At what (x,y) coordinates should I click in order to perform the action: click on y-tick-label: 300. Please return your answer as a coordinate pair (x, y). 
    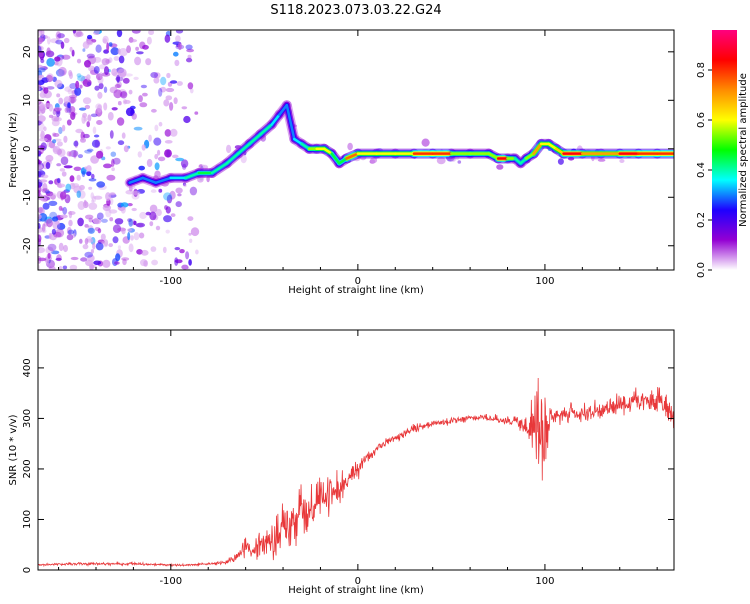
    Looking at the image, I should click on (27, 418).